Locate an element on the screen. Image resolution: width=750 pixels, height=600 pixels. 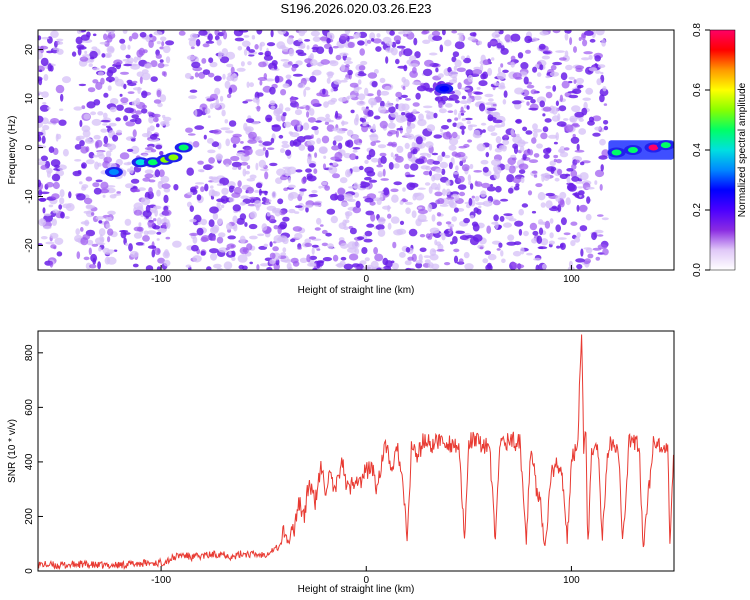
spectrogram-y-label: Frequency (Hz) is located at coordinates (12, 150).